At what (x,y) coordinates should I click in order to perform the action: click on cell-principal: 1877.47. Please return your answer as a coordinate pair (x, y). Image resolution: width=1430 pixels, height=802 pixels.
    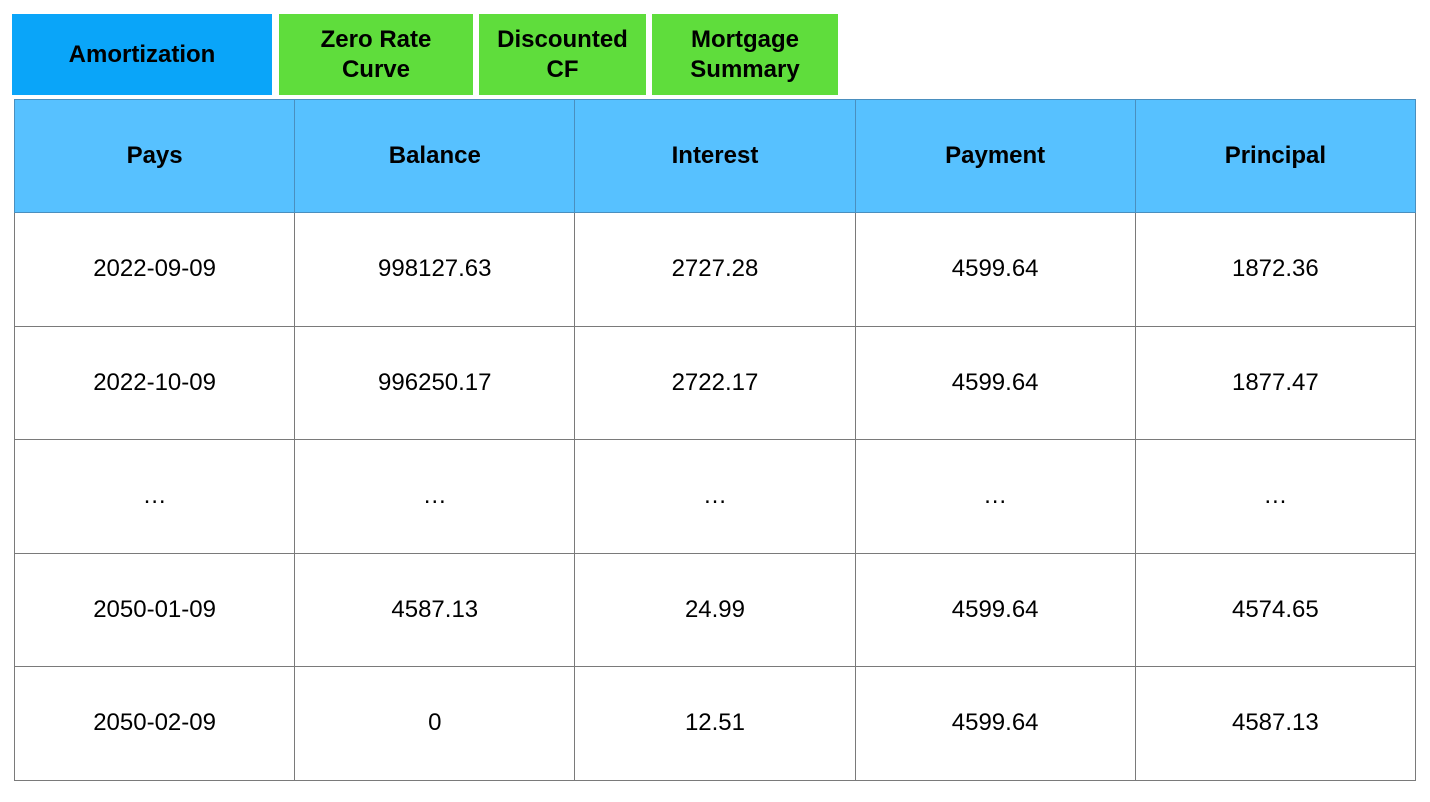
    Looking at the image, I should click on (1275, 382).